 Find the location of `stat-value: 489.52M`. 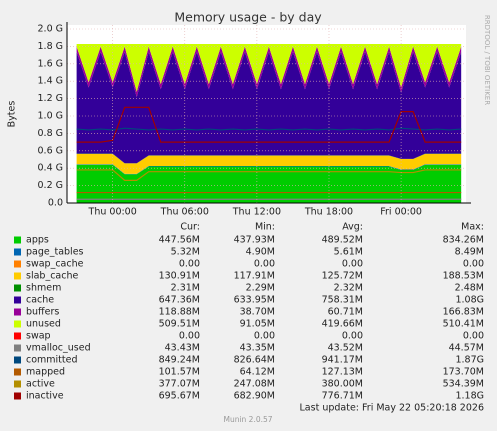

stat-value: 489.52M is located at coordinates (342, 240).